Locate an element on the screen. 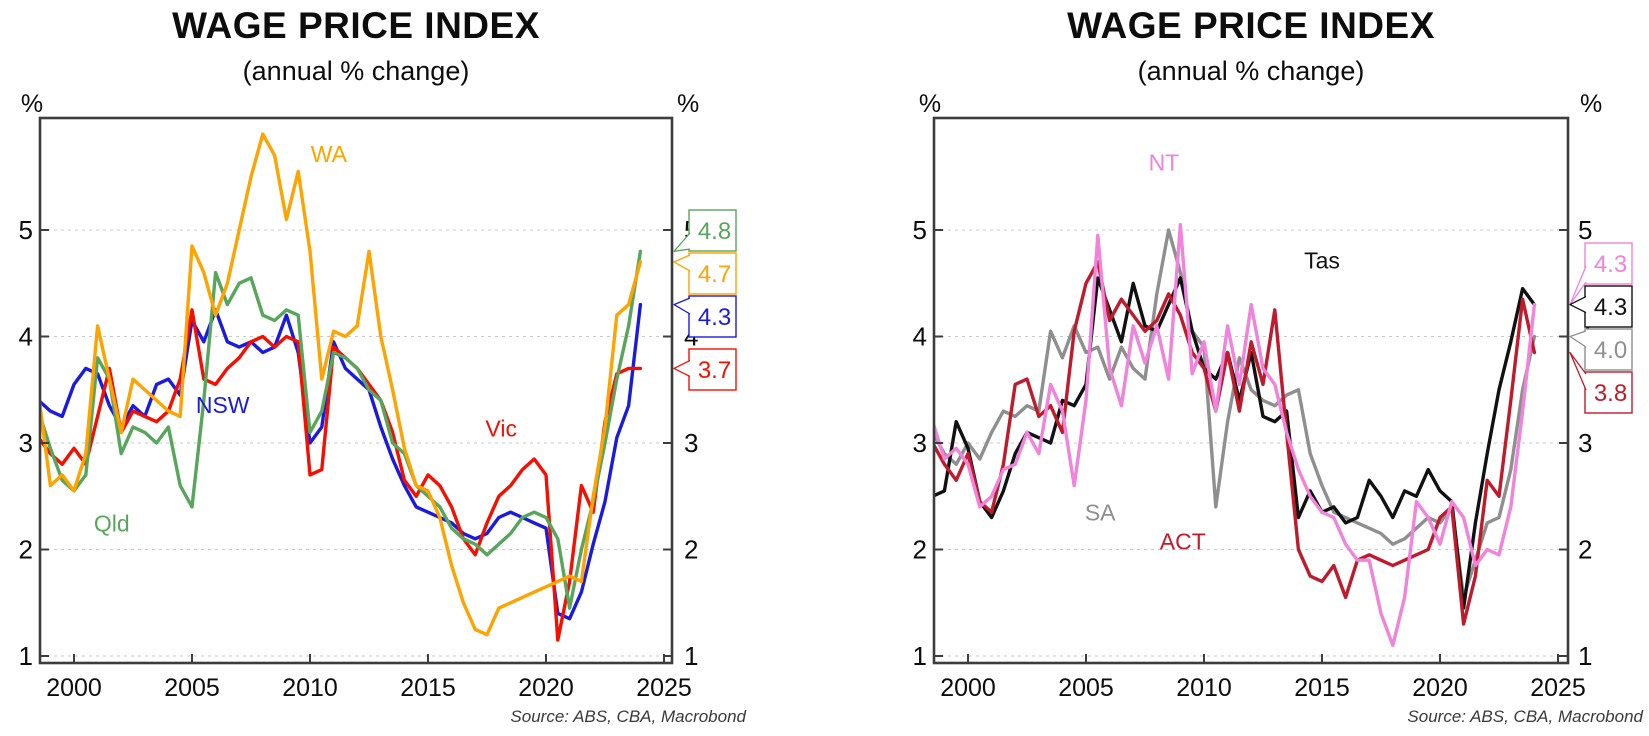  end-value-callout-wa: 4.7 is located at coordinates (705, 273).